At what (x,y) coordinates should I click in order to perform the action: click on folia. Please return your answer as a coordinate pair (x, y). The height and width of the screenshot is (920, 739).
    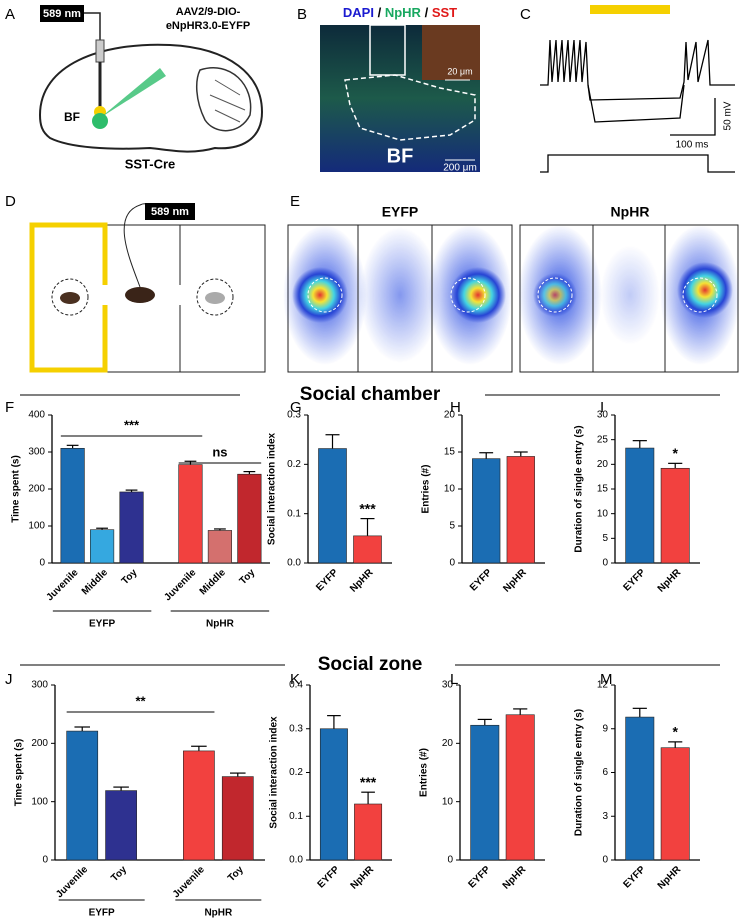
    Looking at the image, I should click on (227, 101).